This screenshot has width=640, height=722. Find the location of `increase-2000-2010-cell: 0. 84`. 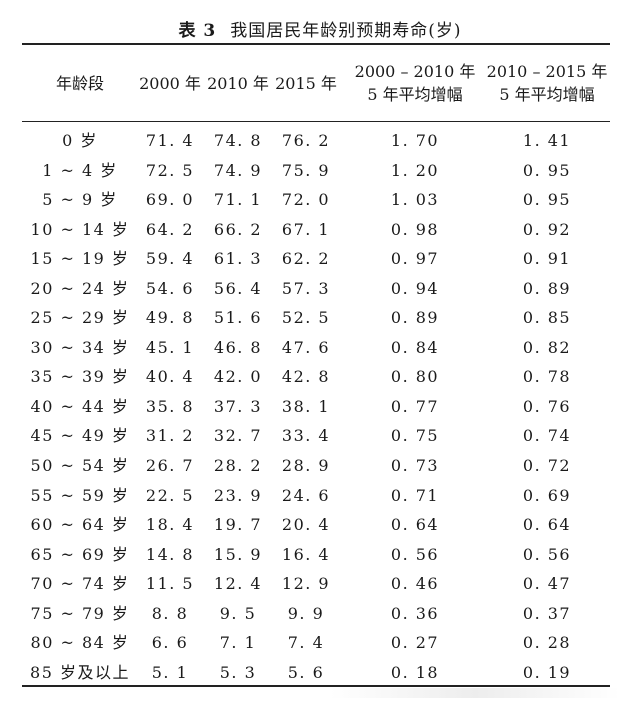

increase-2000-2010-cell: 0. 84 is located at coordinates (415, 347).